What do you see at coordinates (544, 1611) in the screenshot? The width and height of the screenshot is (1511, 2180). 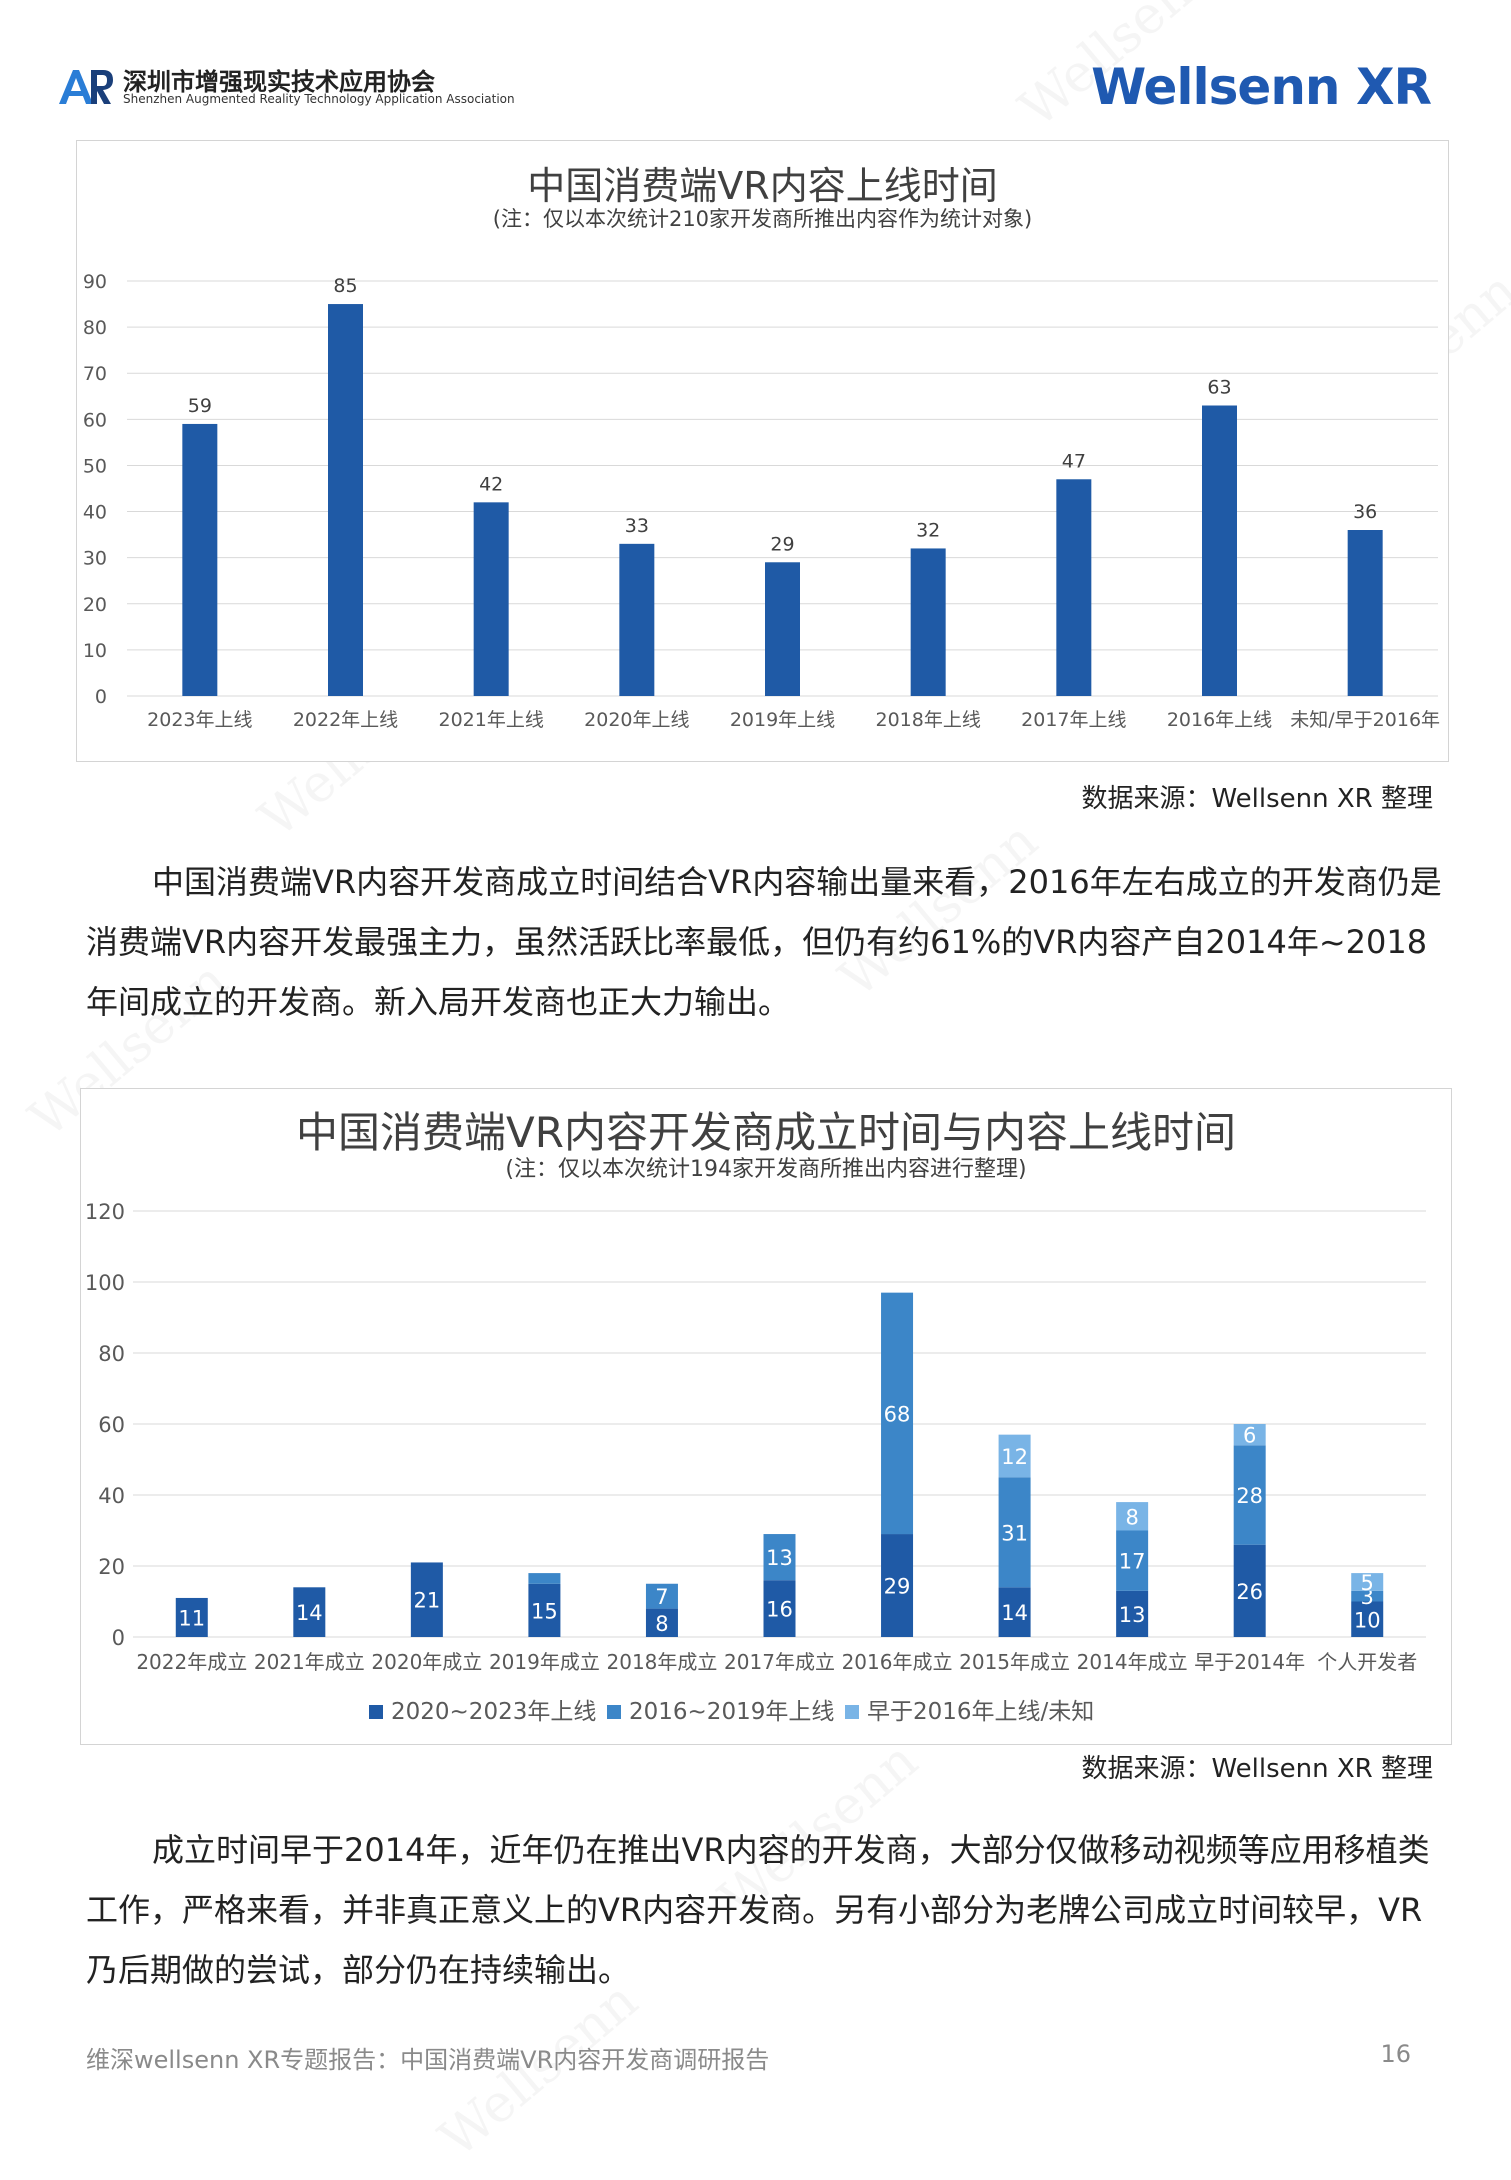 I see `data-label: 15` at bounding box center [544, 1611].